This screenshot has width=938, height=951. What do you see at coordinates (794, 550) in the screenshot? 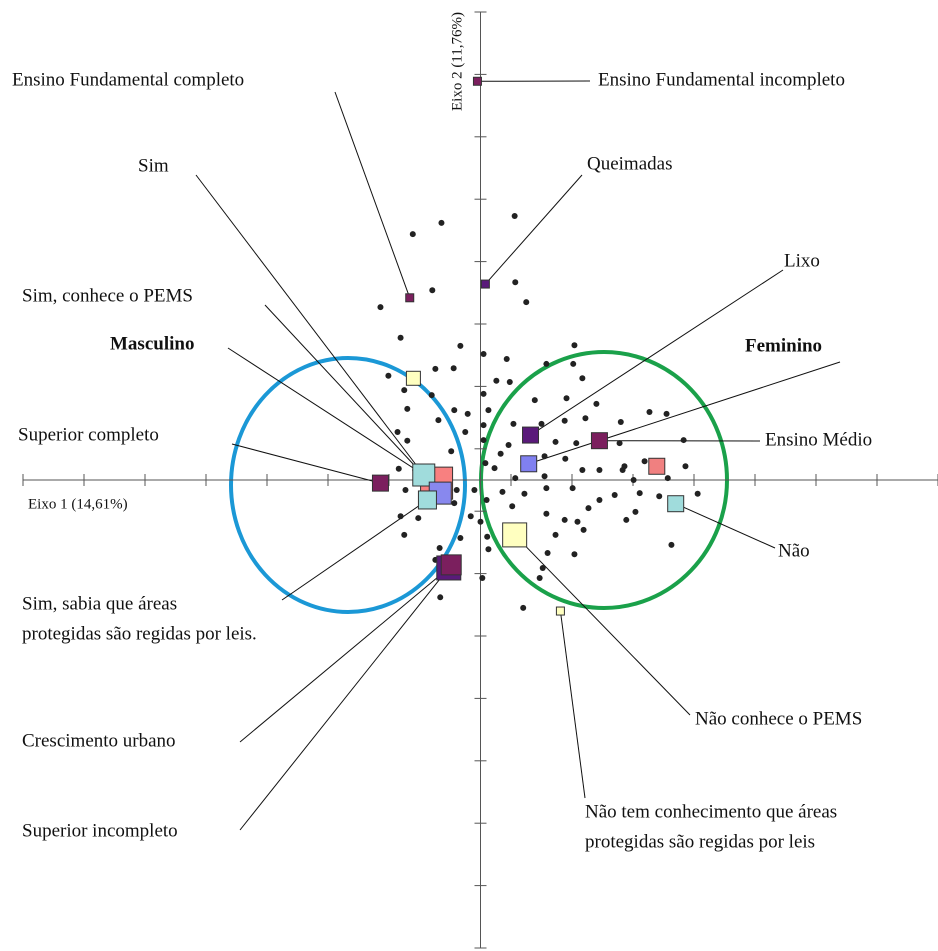
I see `point-label: Não` at bounding box center [794, 550].